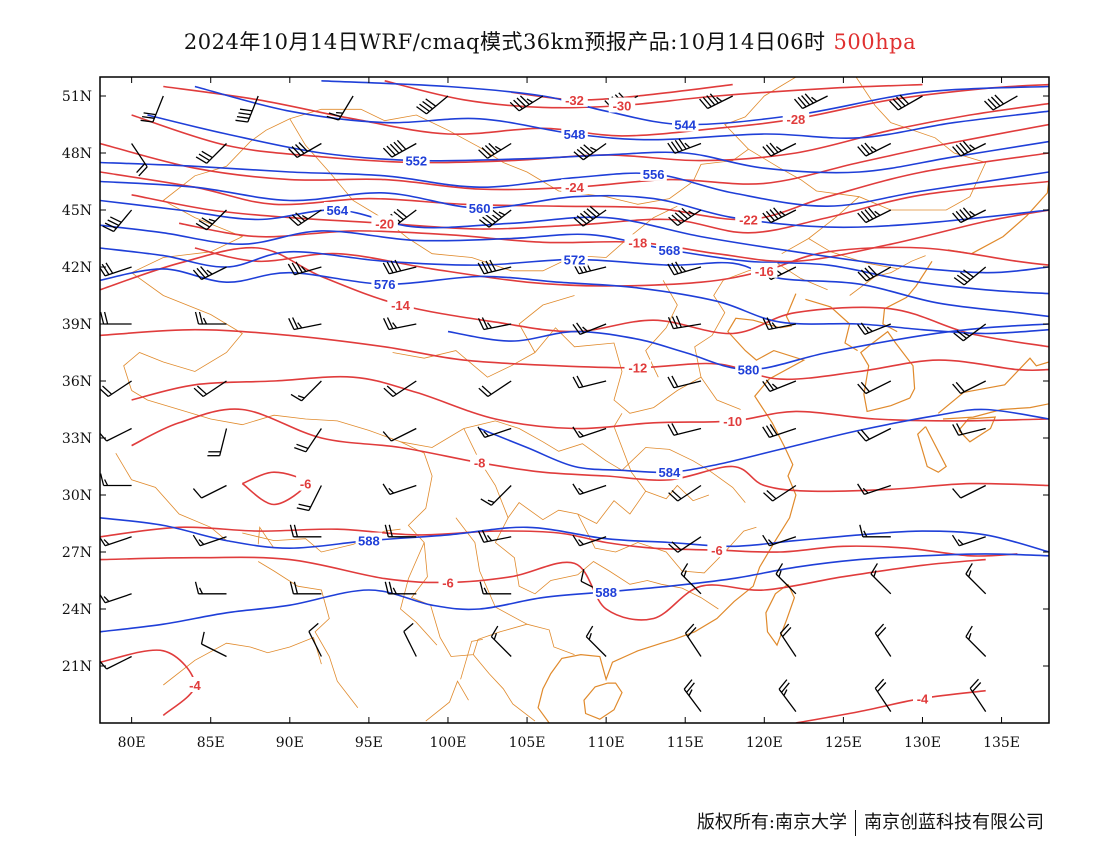 The image size is (1100, 850). Describe the element at coordinates (195, 685) in the screenshot. I see `contour-label: -4` at that location.